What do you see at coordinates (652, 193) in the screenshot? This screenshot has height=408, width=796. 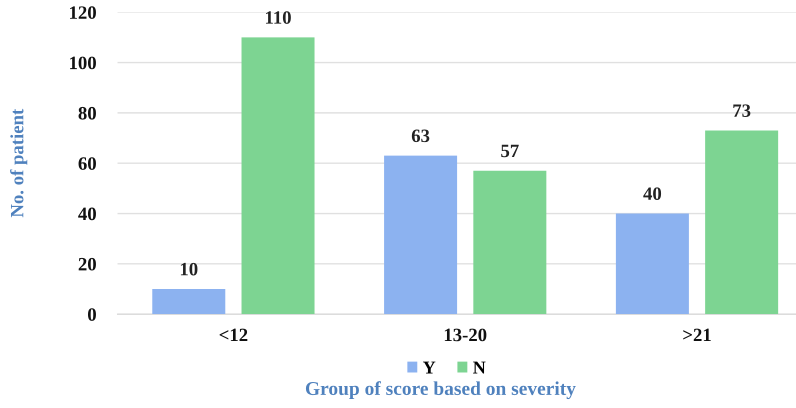 I see `data-label: 40` at bounding box center [652, 193].